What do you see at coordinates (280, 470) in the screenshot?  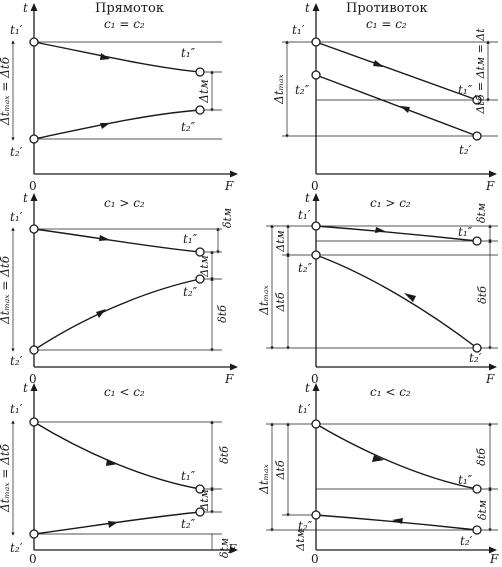 I see `dt-b-label: Δtб` at bounding box center [280, 470].